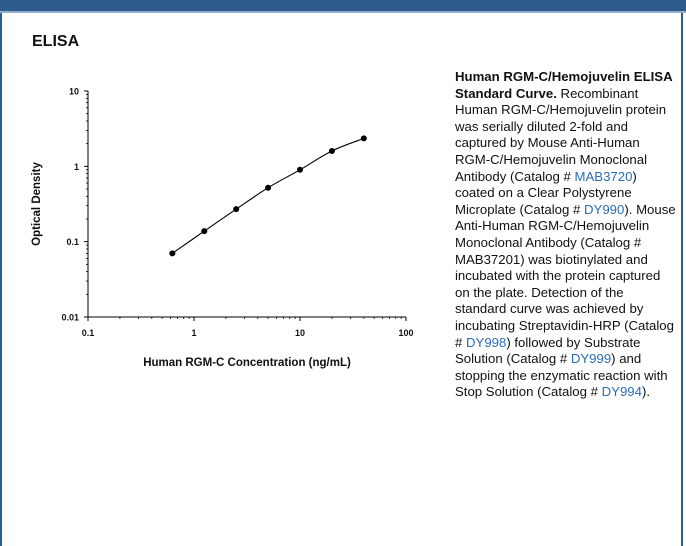  I want to click on catalog-link: DY990, so click(604, 209).